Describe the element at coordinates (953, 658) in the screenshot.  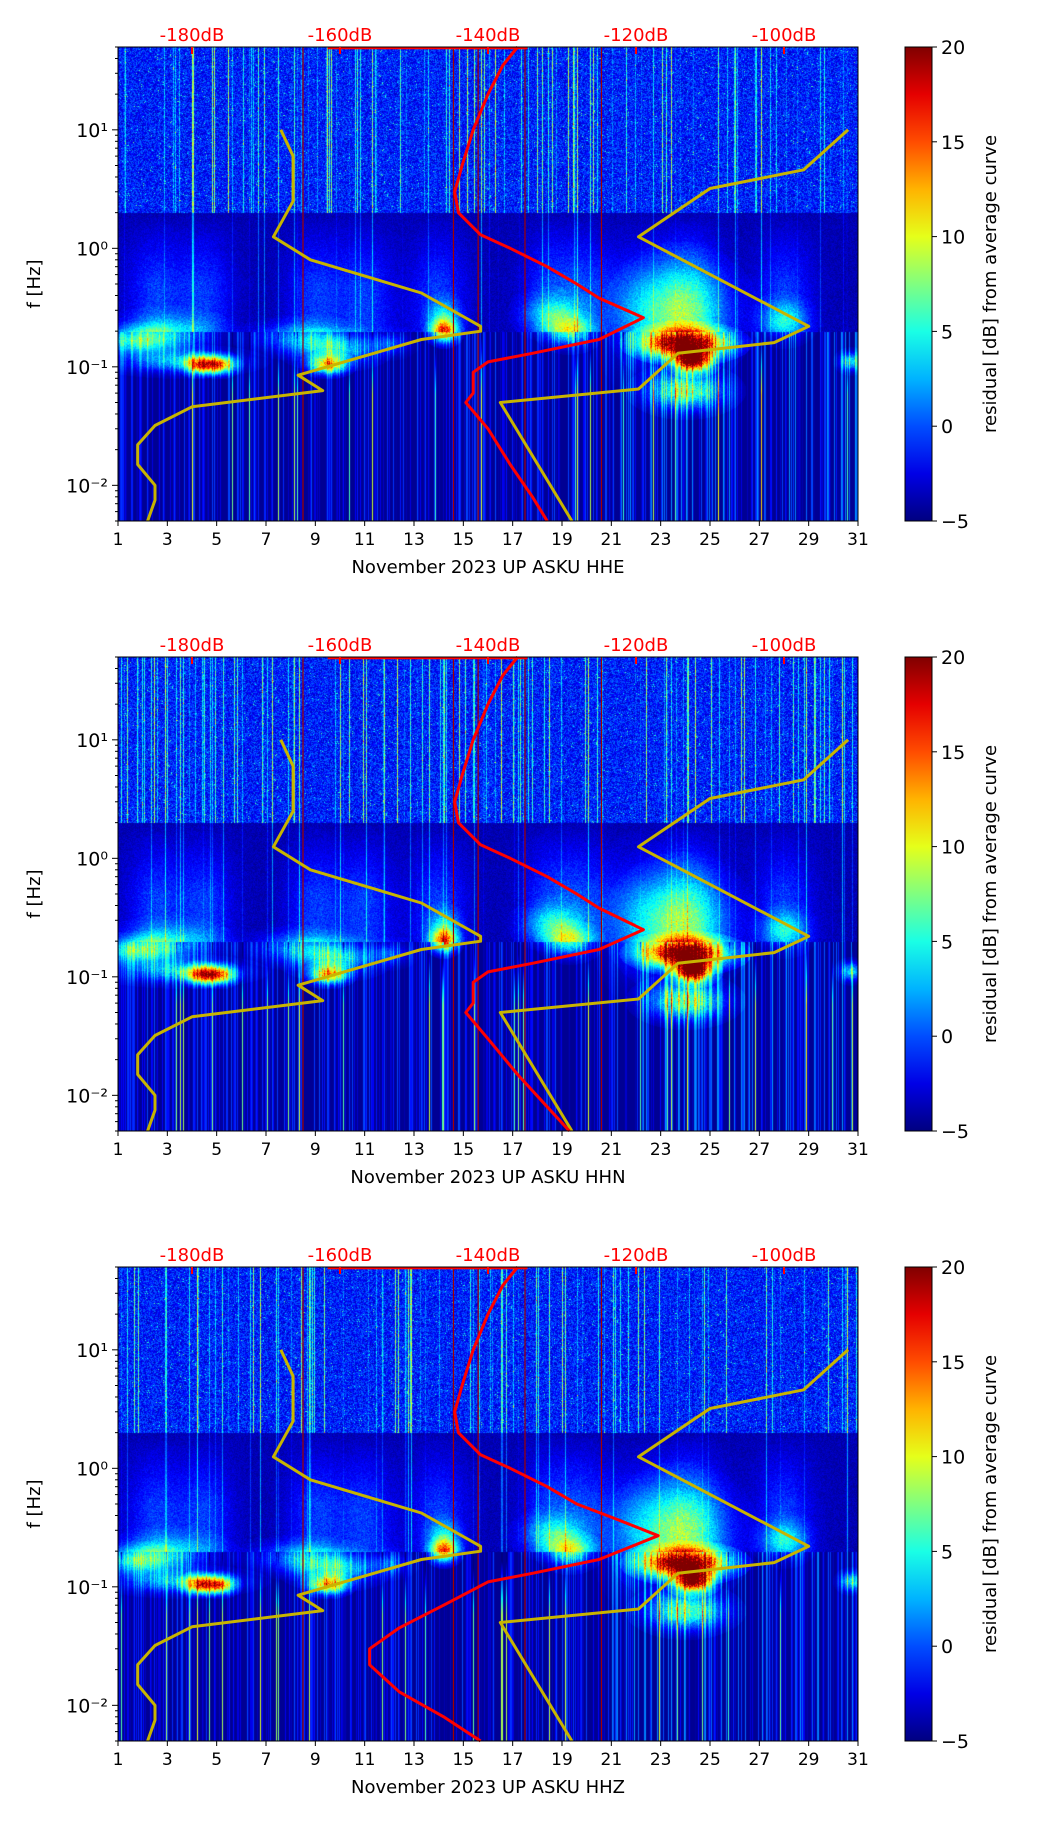
I see `colorbar-tick-label: 20` at that location.